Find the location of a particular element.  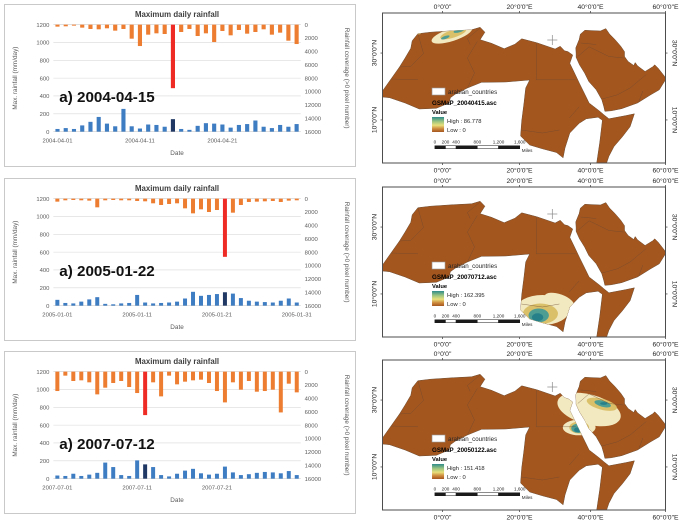

left-axis-tick-label: 200 is located at coordinates (45, 462).